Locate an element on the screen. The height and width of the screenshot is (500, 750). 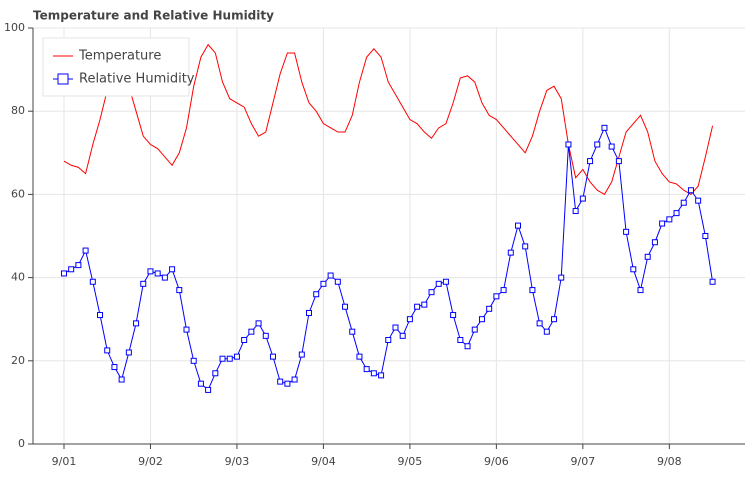
y-tick-label: 60 is located at coordinates (18, 193).